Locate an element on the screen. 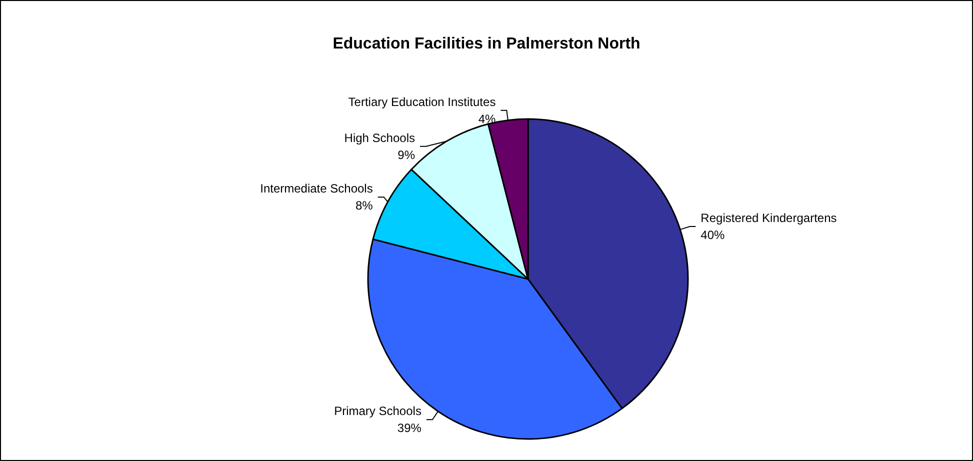  data-label: 4% is located at coordinates (487, 119).